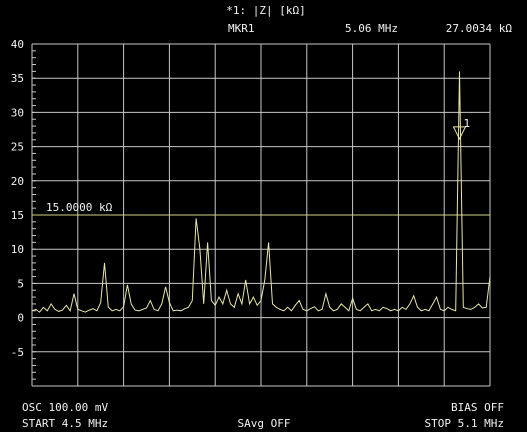 Image resolution: width=527 pixels, height=432 pixels. What do you see at coordinates (459, 133) in the screenshot?
I see `marker-triangle` at bounding box center [459, 133].